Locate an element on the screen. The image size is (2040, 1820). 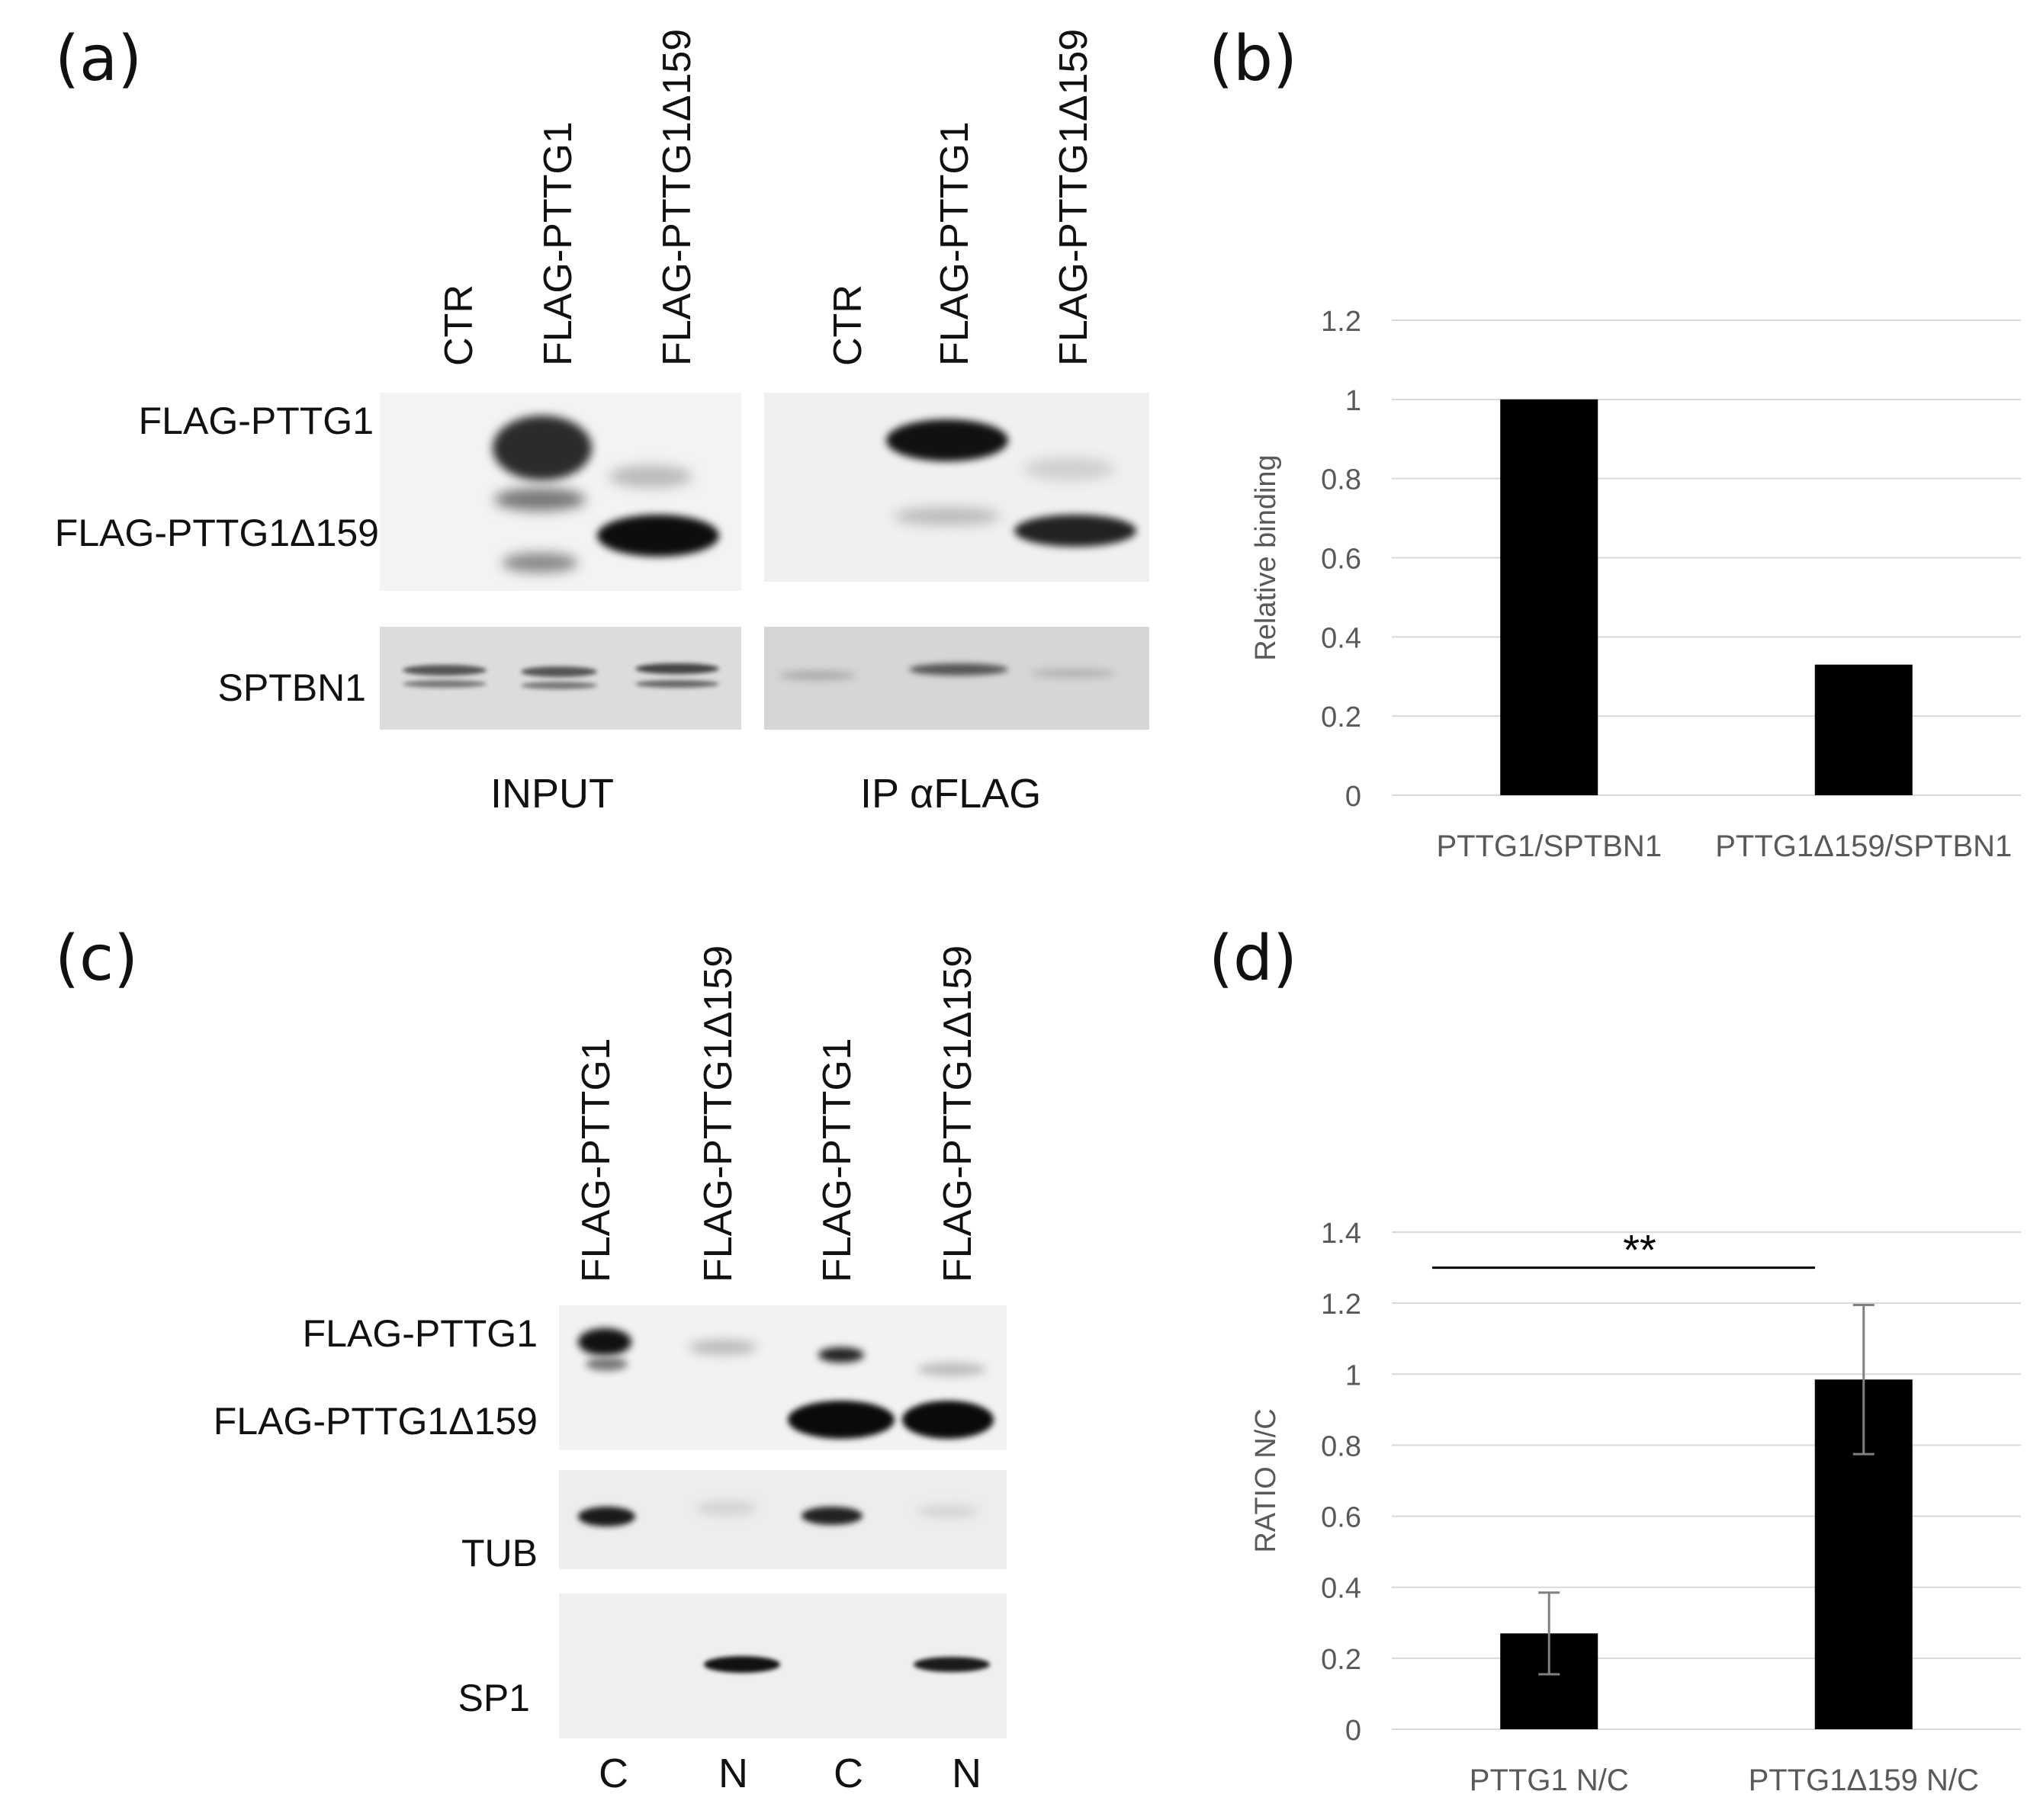
significance-label: ** is located at coordinates (1639, 1250).